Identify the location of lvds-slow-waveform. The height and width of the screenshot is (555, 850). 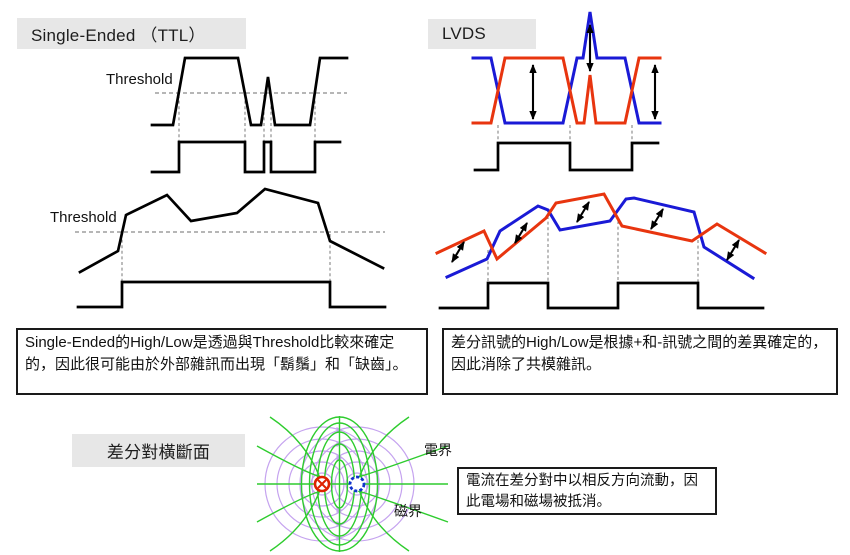
(601, 251).